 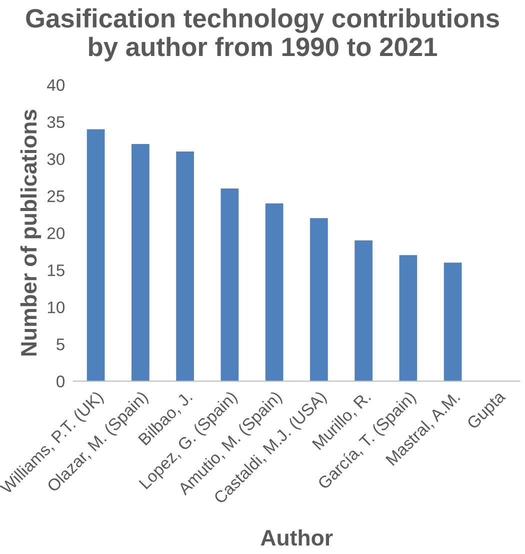 What do you see at coordinates (56, 159) in the screenshot?
I see `y-tick-label: 30` at bounding box center [56, 159].